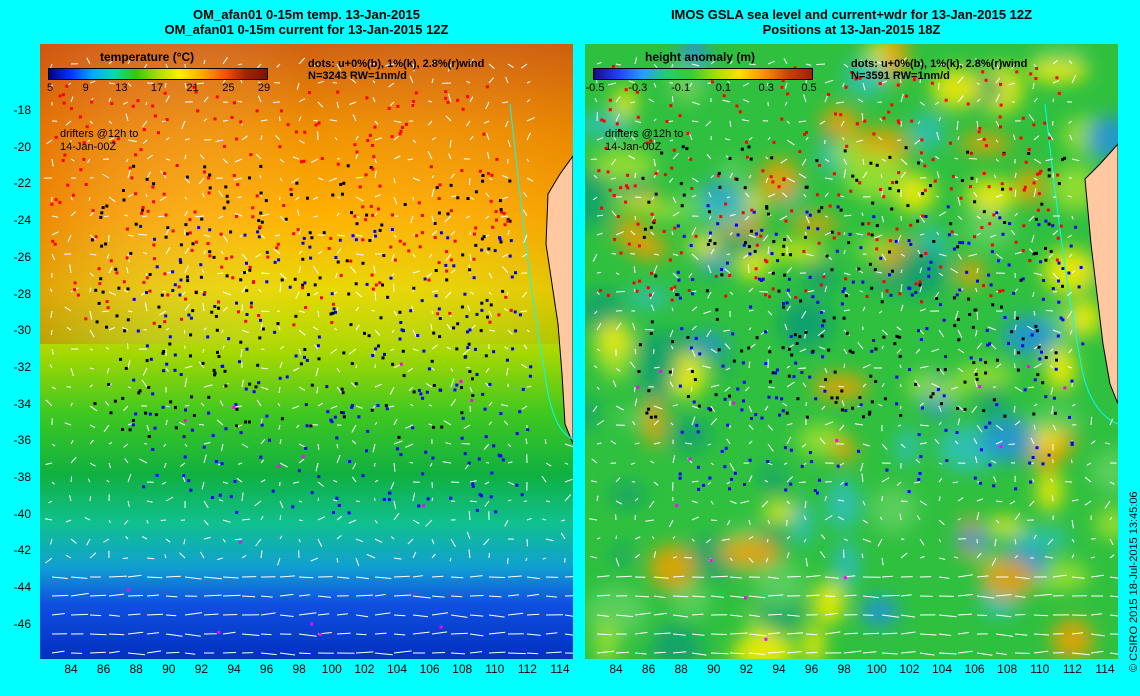  Describe the element at coordinates (306, 670) in the screenshot. I see `longitude-axis-left: 84 86 88 90 92 94 96 98 100 102 104 106 108 110 112 114` at that location.